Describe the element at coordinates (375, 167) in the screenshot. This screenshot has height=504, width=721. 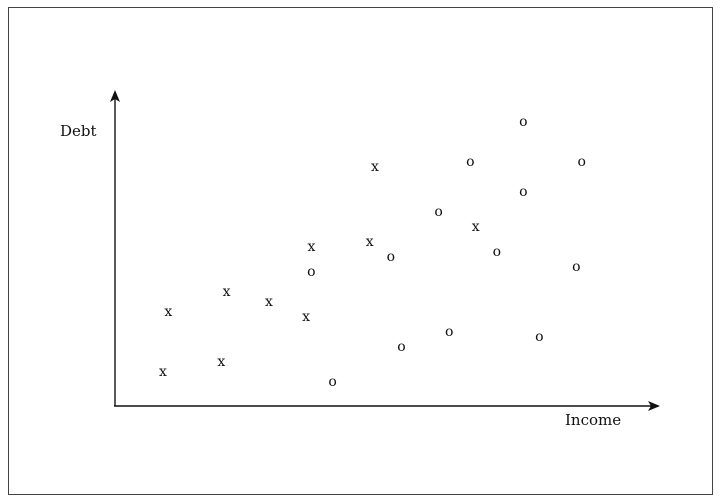
I see `x-marker-point-9: x` at that location.